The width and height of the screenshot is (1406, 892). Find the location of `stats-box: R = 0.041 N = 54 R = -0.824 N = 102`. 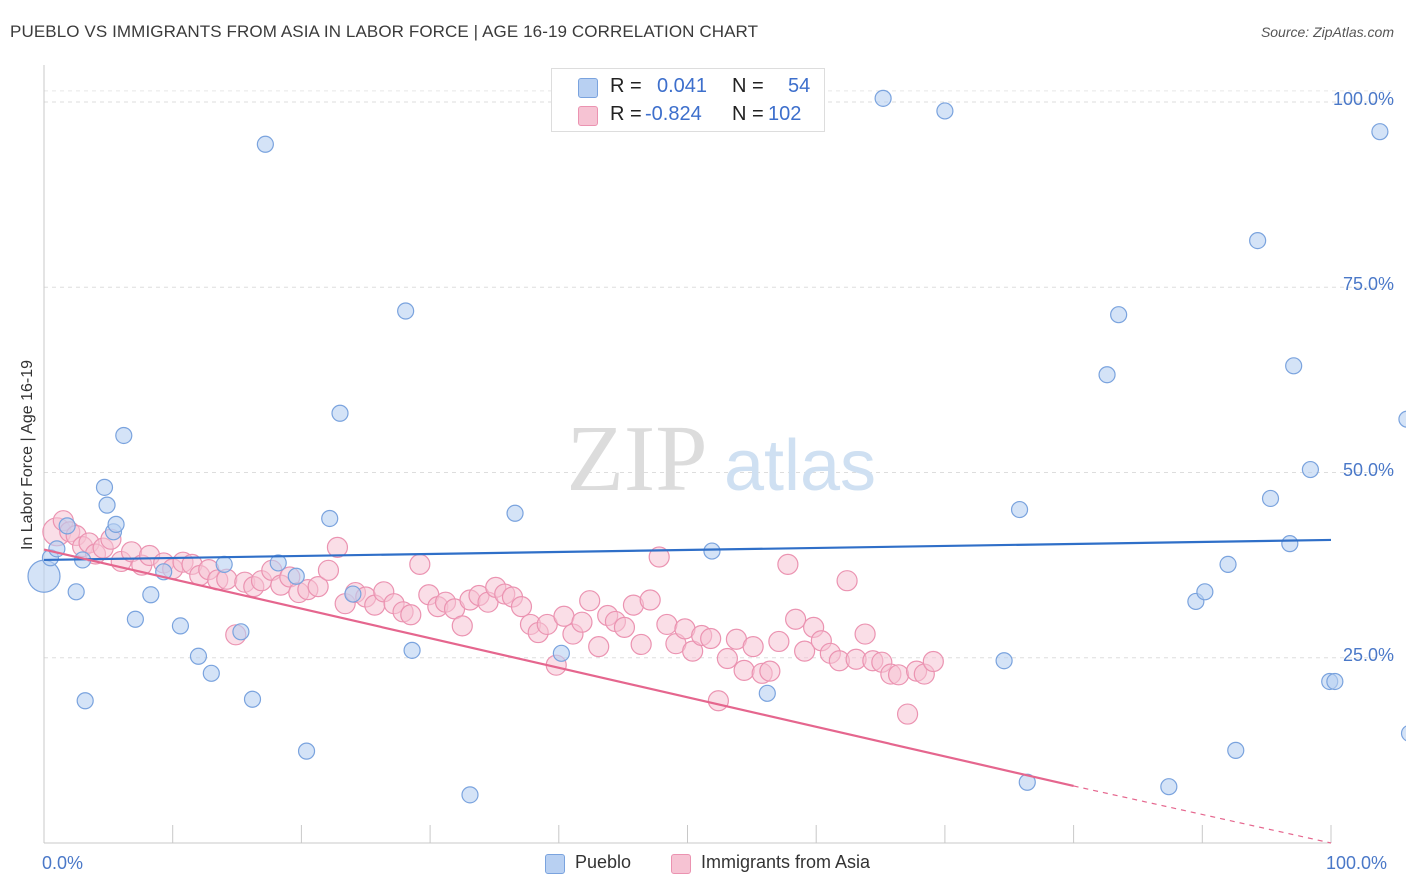

stats-box: R = 0.041 N = 54 R = -0.824 N = 102 is located at coordinates (688, 100).